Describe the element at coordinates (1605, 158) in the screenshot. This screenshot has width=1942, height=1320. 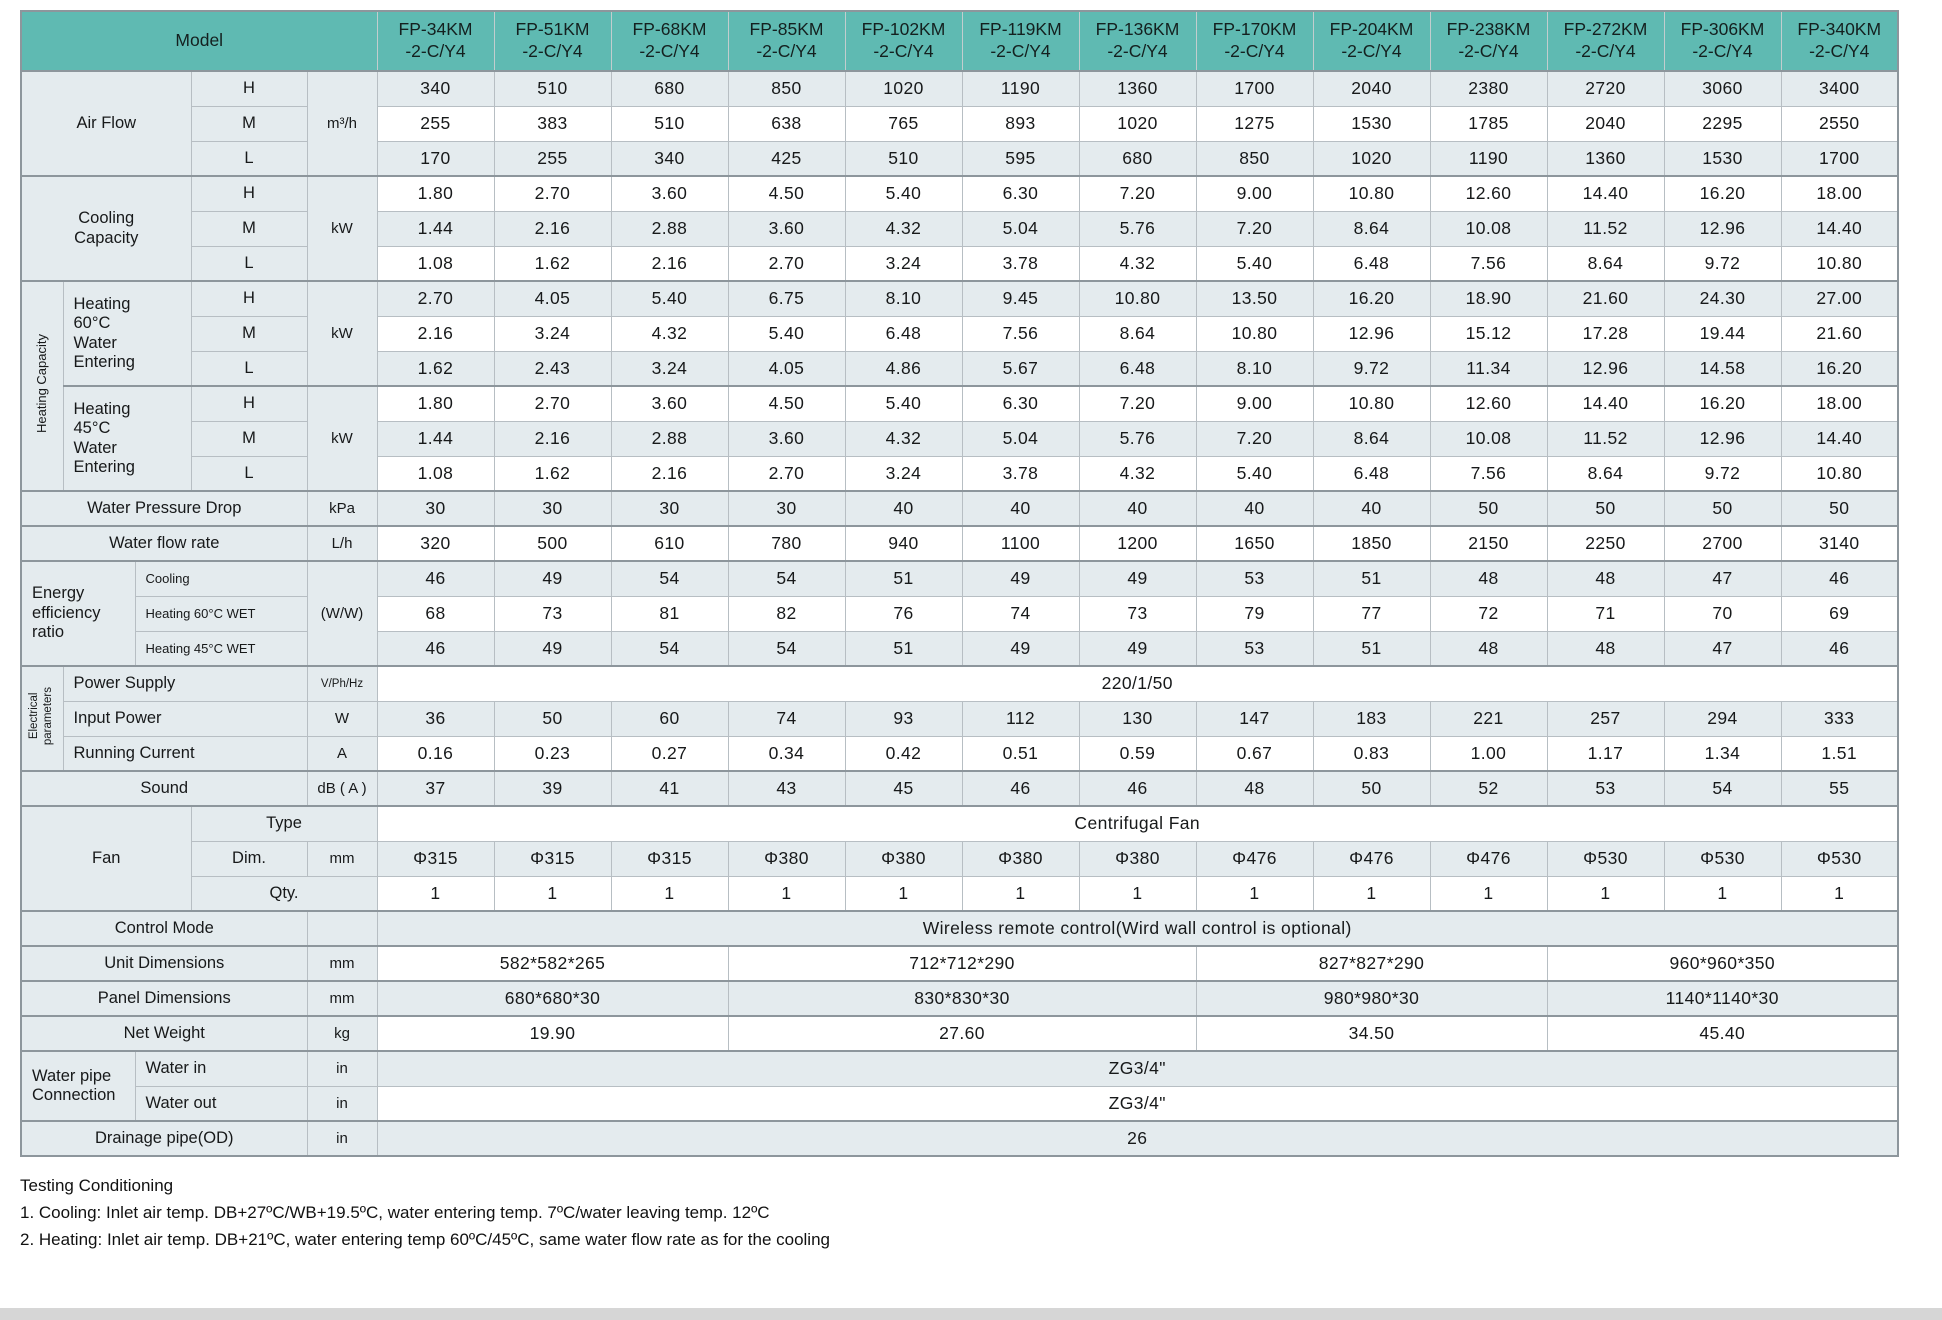
I see `value-cell: 1360` at that location.